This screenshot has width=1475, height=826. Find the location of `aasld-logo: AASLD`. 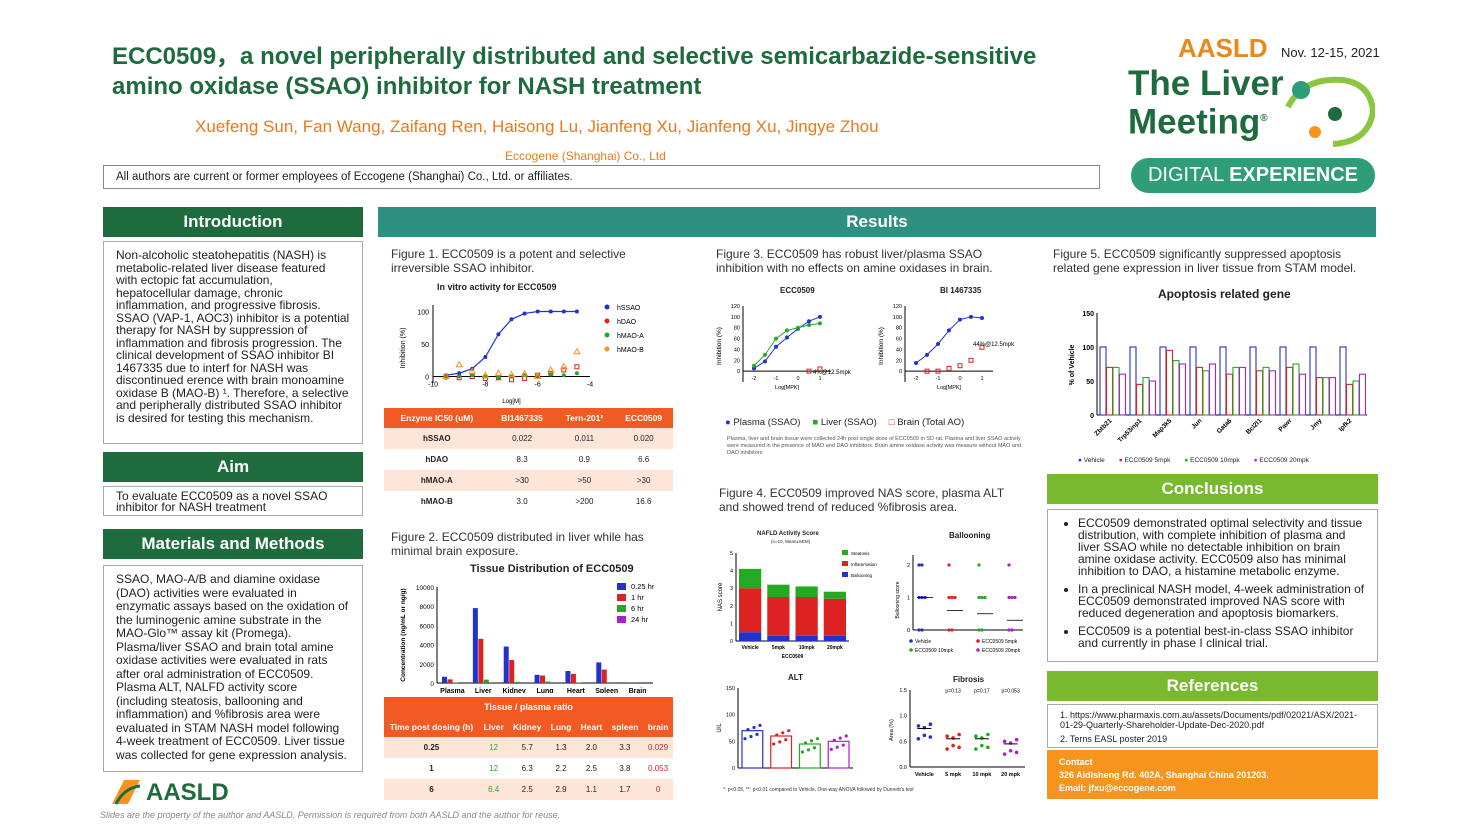

aasld-logo: AASLD is located at coordinates (1223, 48).